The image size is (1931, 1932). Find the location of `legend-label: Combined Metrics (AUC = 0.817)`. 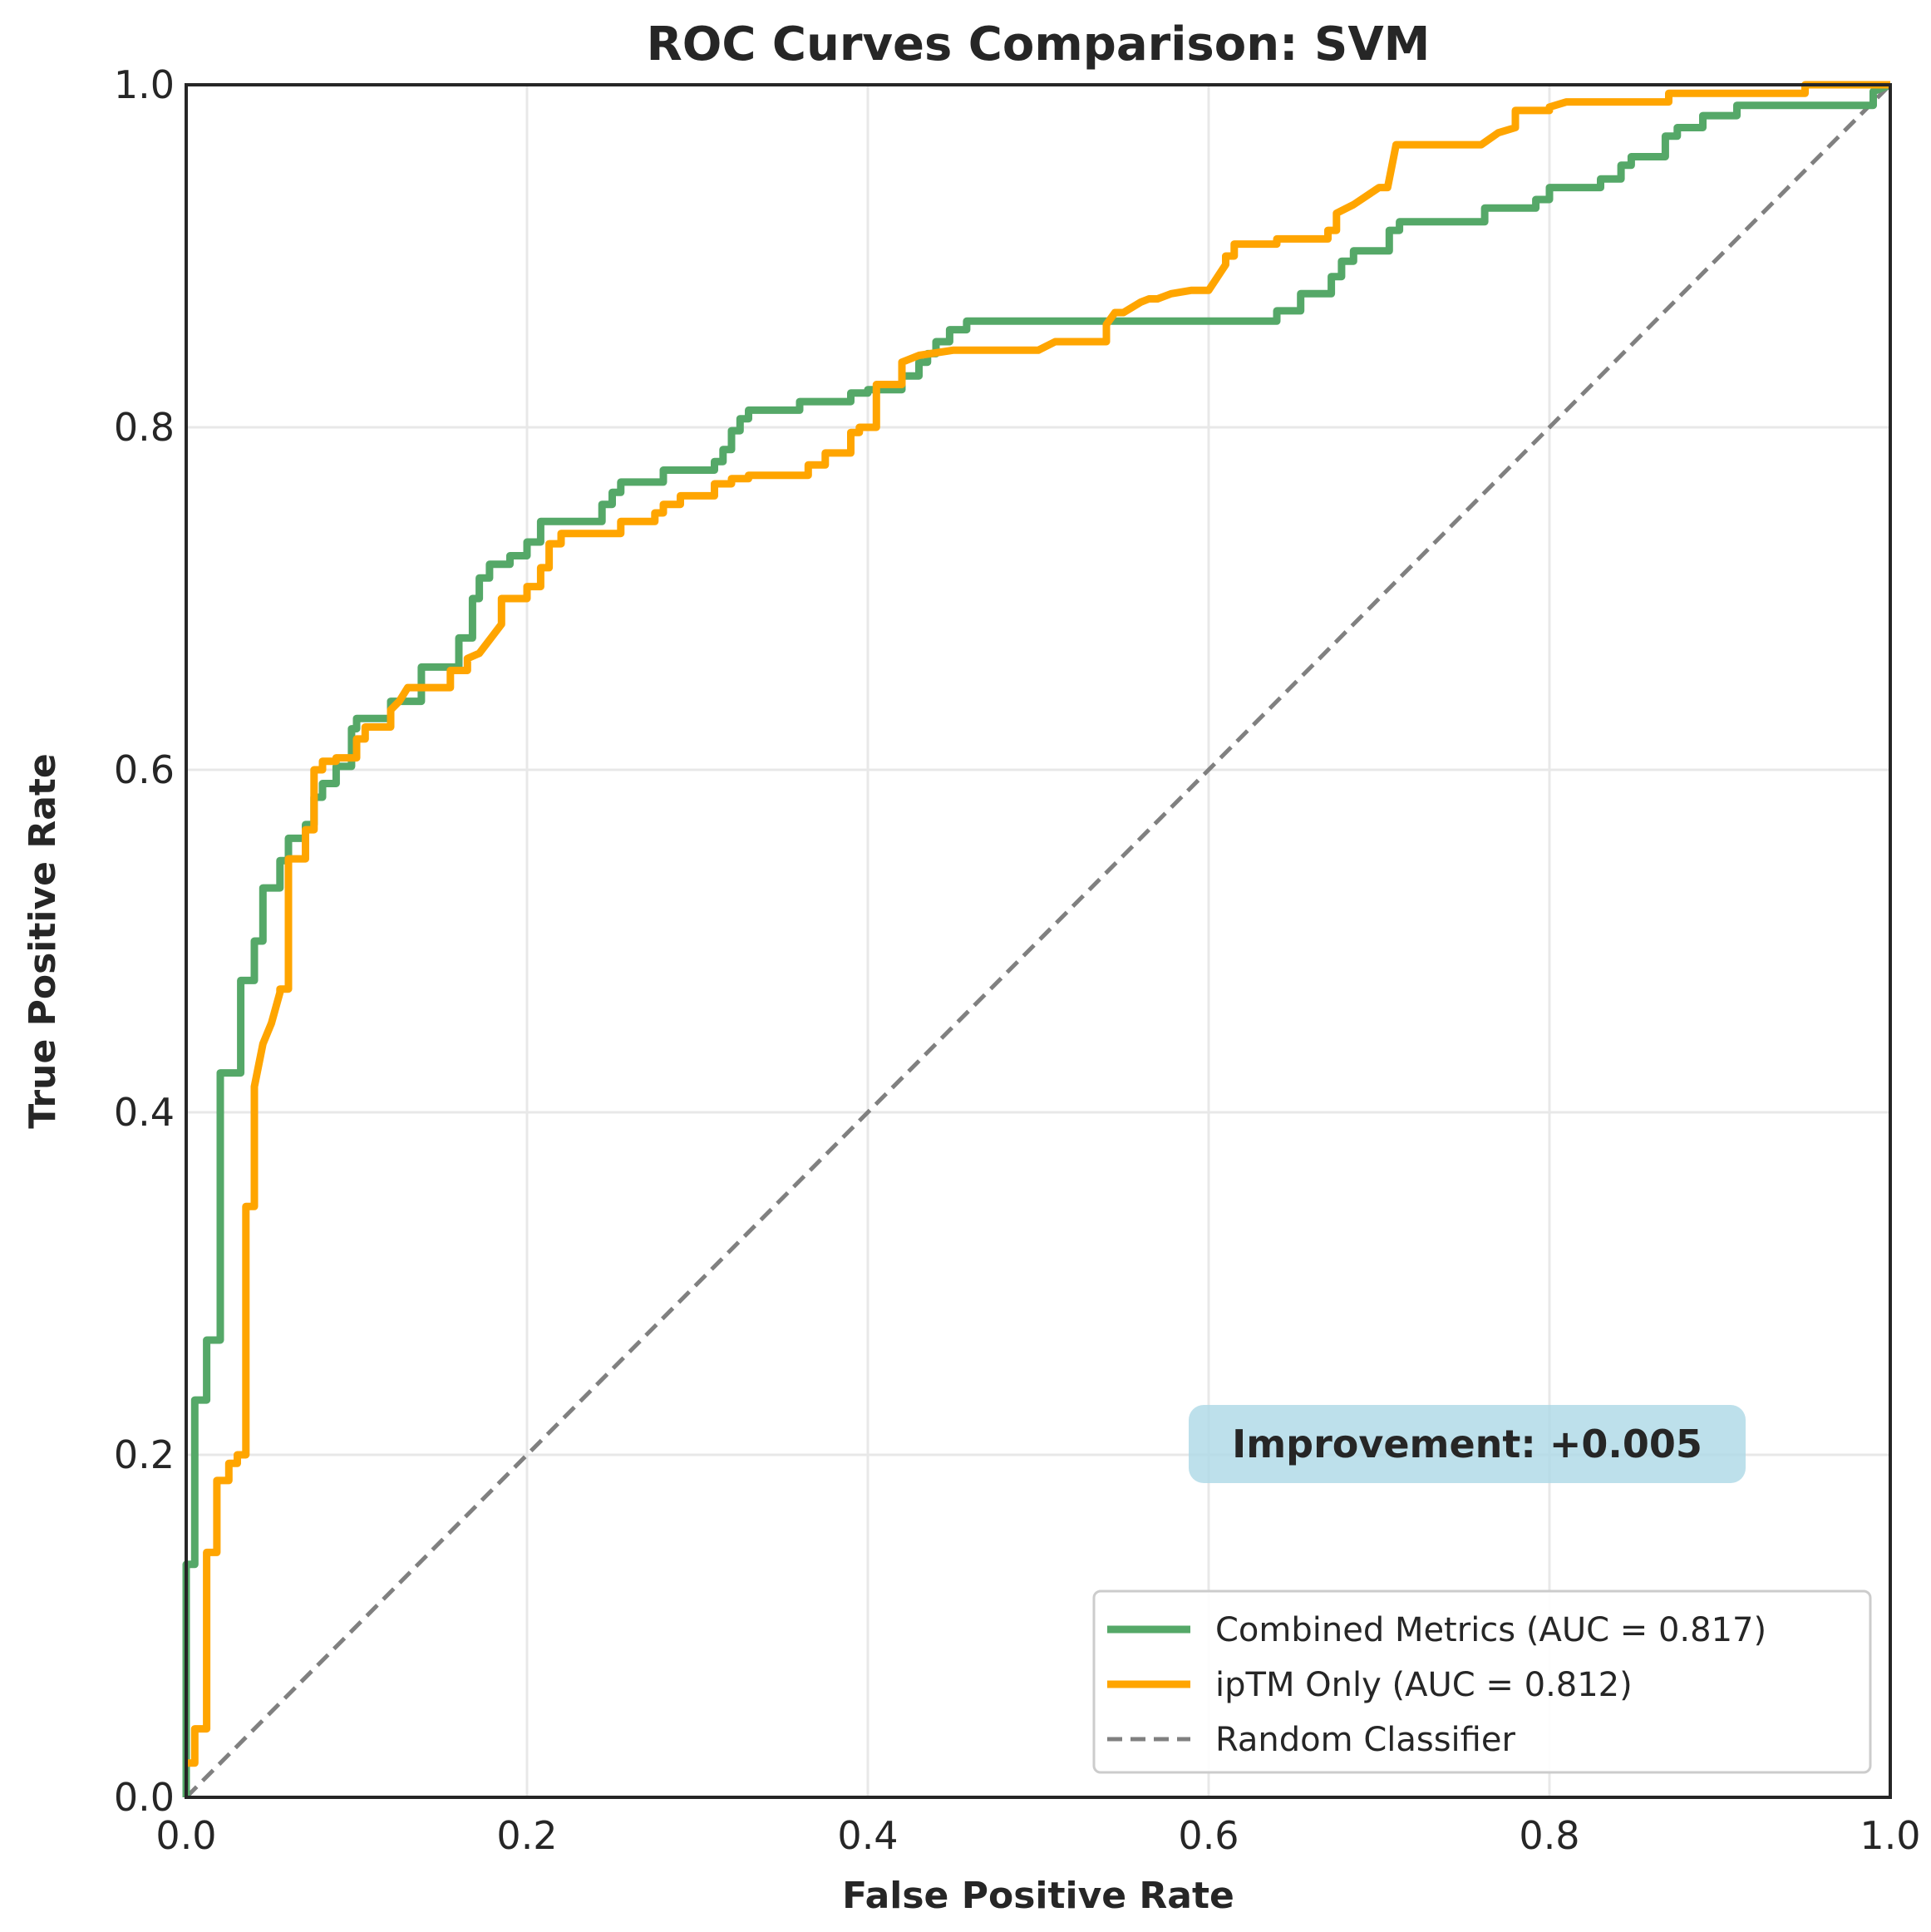

legend-label: Combined Metrics (AUC = 0.817) is located at coordinates (1490, 1630).